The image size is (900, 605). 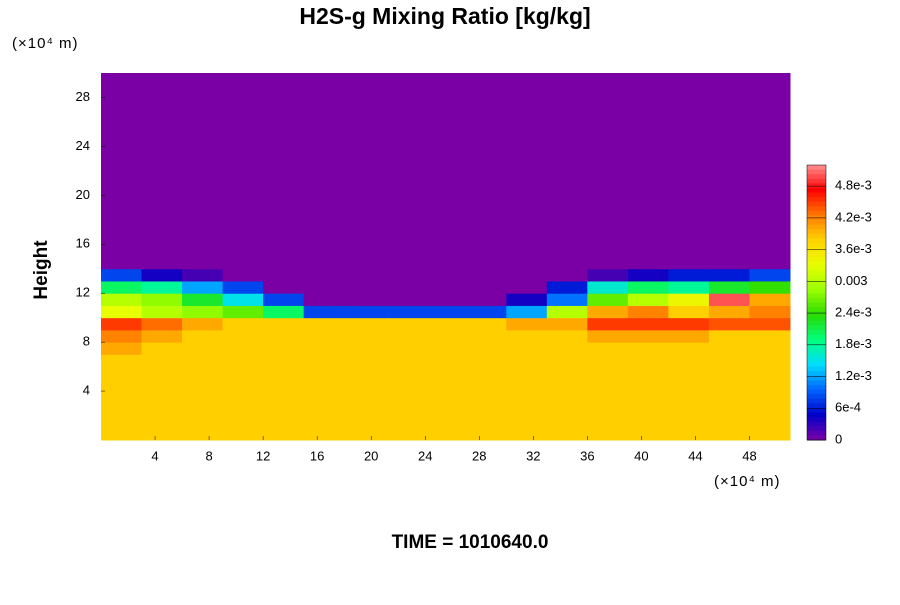 What do you see at coordinates (317, 455) in the screenshot?
I see `x-tick-label: 16` at bounding box center [317, 455].